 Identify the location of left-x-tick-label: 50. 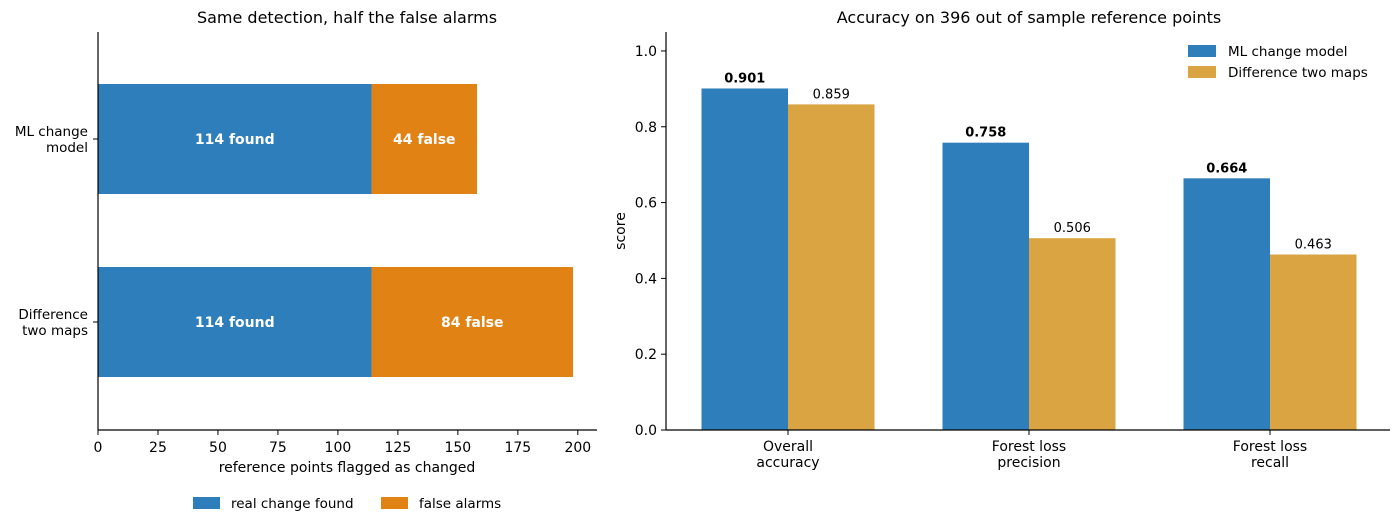
(218, 448).